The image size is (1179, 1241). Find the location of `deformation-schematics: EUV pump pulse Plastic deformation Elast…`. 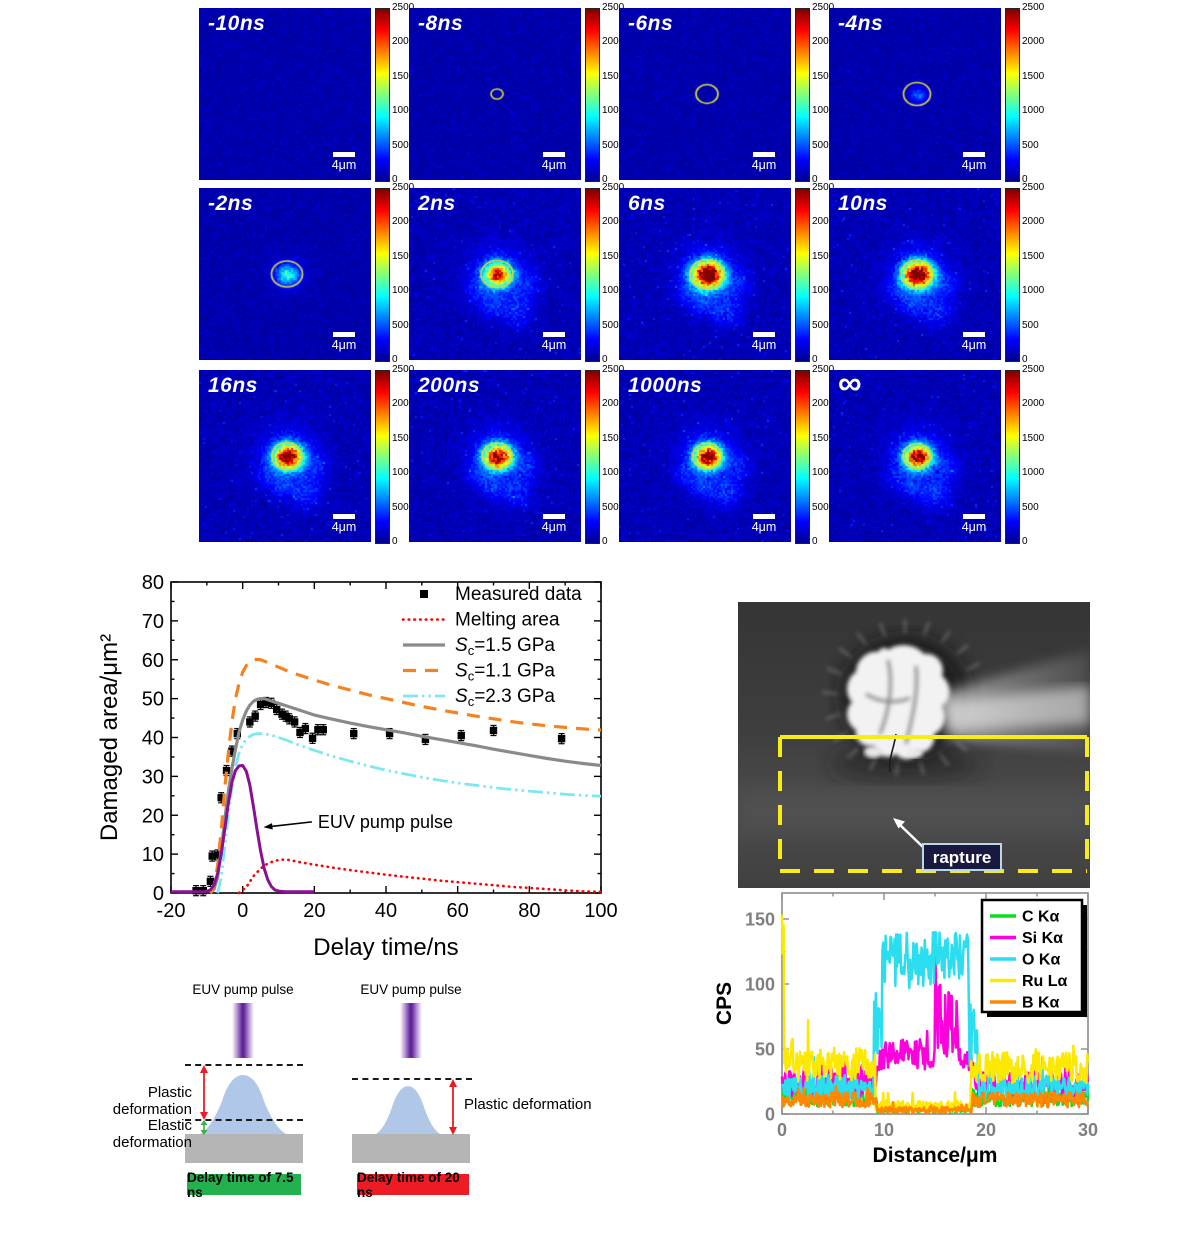

deformation-schematics: EUV pump pulse Plastic deformation Elast… is located at coordinates (332, 1093).